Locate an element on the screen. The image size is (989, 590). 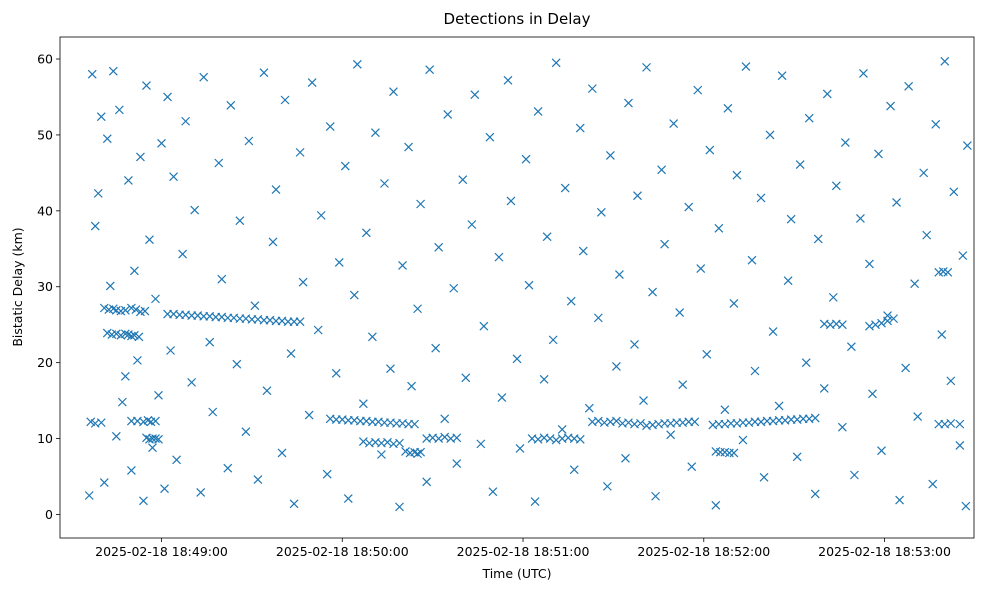
y-tick-label: 0 is located at coordinates (49, 514).